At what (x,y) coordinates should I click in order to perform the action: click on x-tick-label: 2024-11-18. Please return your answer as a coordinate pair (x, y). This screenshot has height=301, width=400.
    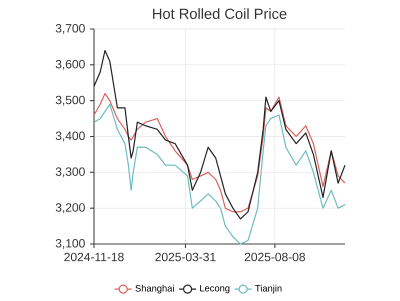
    Looking at the image, I should click on (94, 257).